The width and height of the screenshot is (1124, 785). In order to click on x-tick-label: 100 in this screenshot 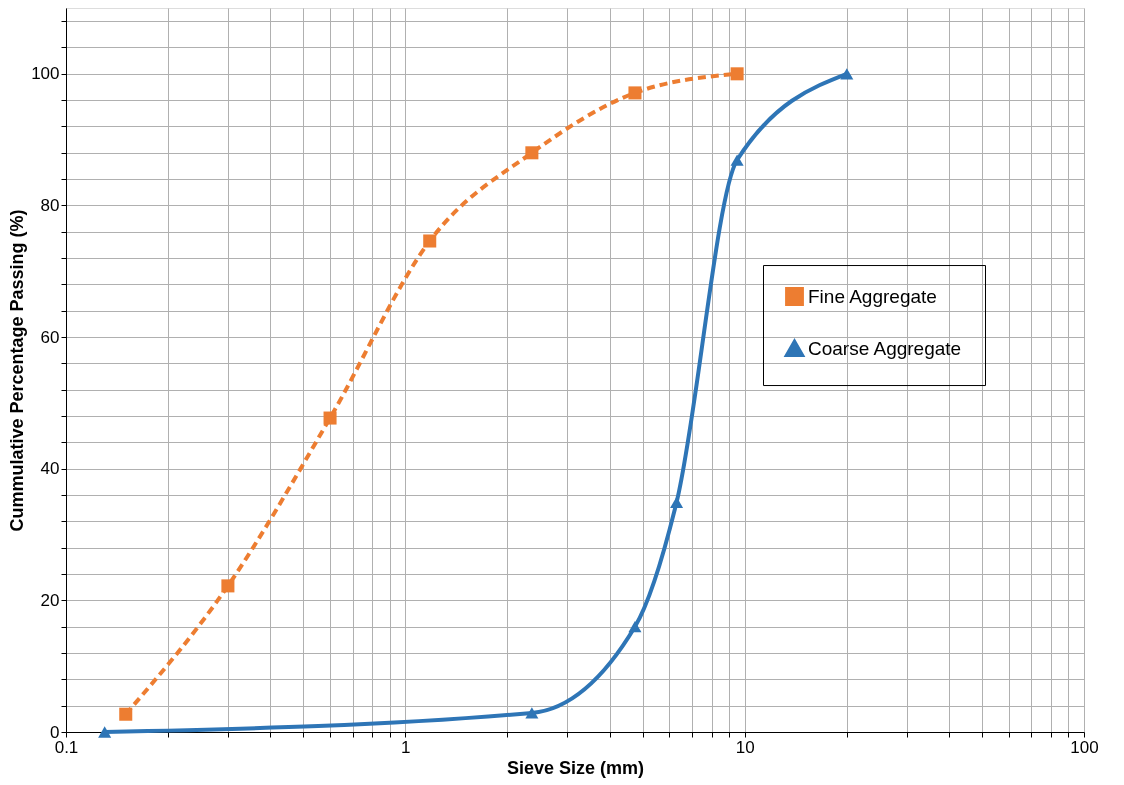, I will do `click(1084, 747)`.